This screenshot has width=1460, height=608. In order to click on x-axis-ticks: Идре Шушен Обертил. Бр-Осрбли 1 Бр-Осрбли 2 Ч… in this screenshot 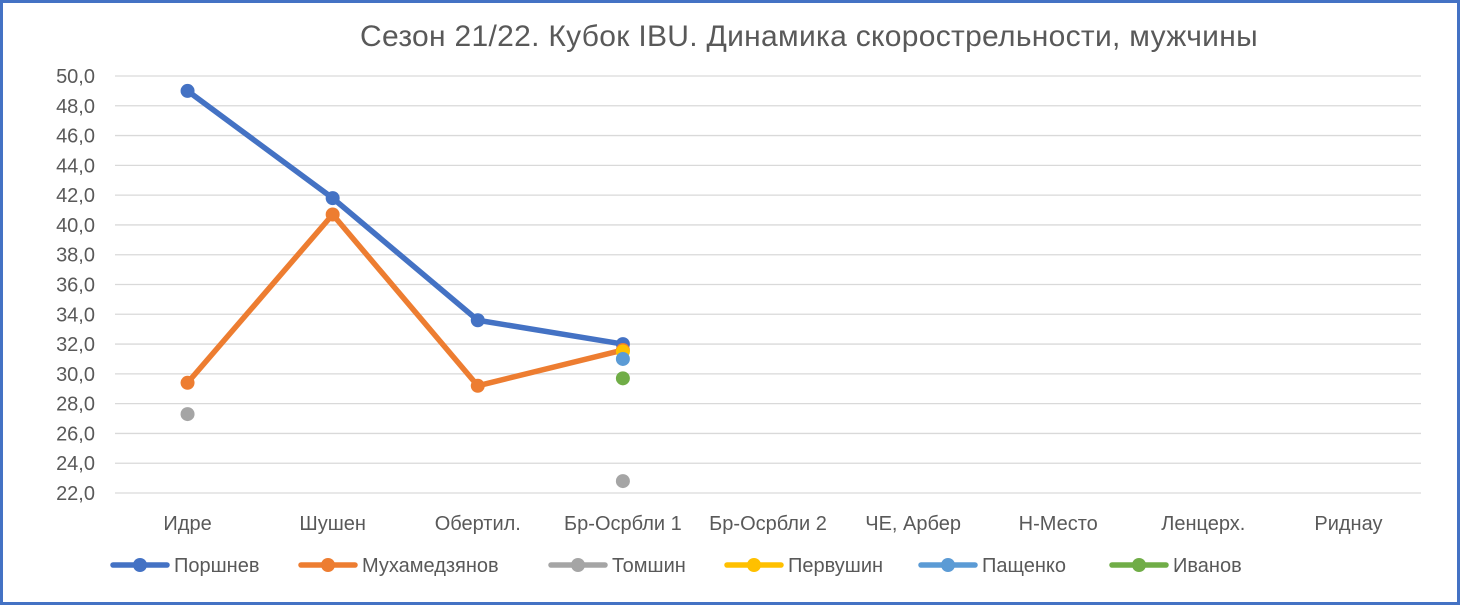, I will do `click(772, 524)`.